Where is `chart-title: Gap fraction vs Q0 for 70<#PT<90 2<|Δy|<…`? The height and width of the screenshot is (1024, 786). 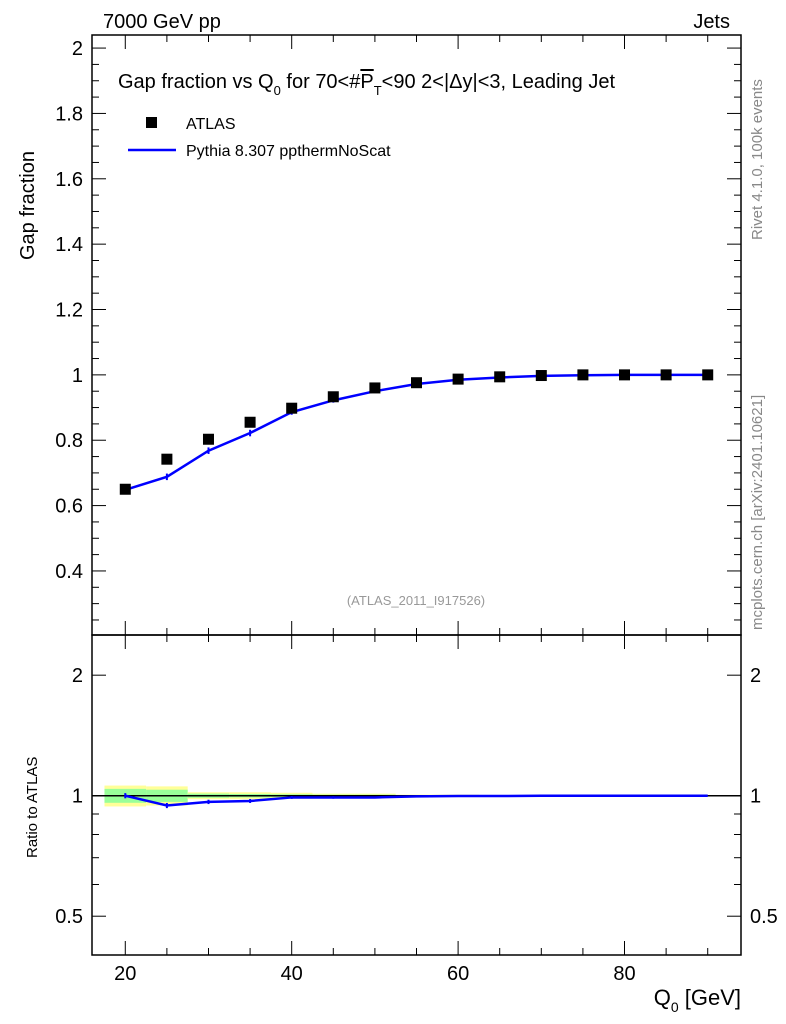
chart-title: Gap fraction vs Q0 for 70<#PT<90 2<|Δy|<… is located at coordinates (366, 84).